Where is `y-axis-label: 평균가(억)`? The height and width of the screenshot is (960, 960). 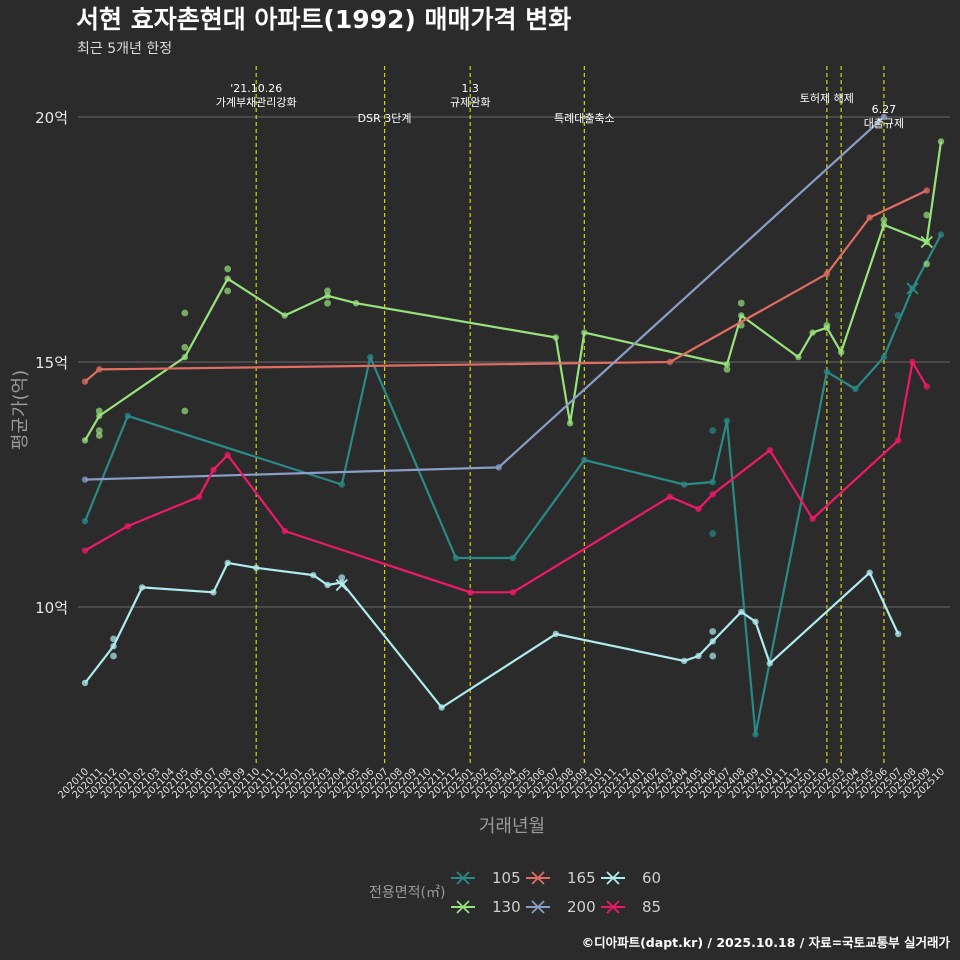 y-axis-label: 평균가(억) is located at coordinates (20, 410).